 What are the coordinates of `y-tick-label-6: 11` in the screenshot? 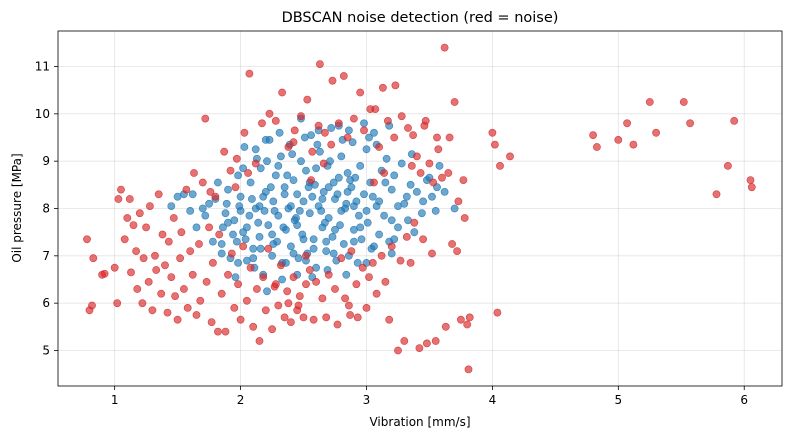 It's located at (42, 67).